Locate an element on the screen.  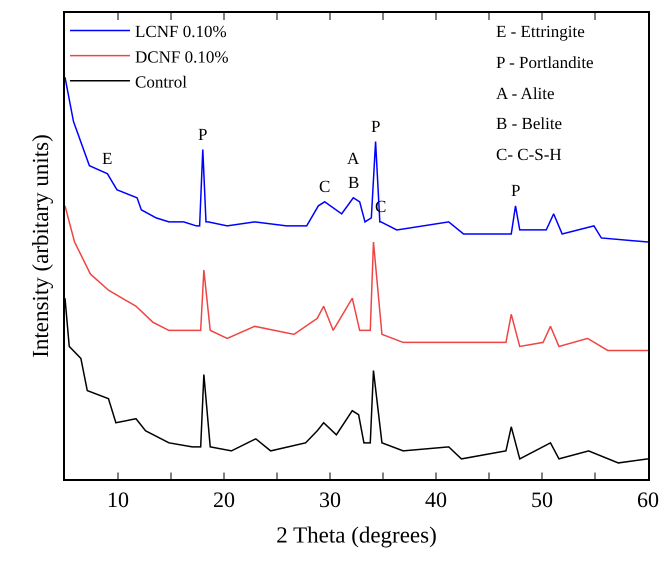
legend-label: DCNF 0.10% is located at coordinates (182, 56).